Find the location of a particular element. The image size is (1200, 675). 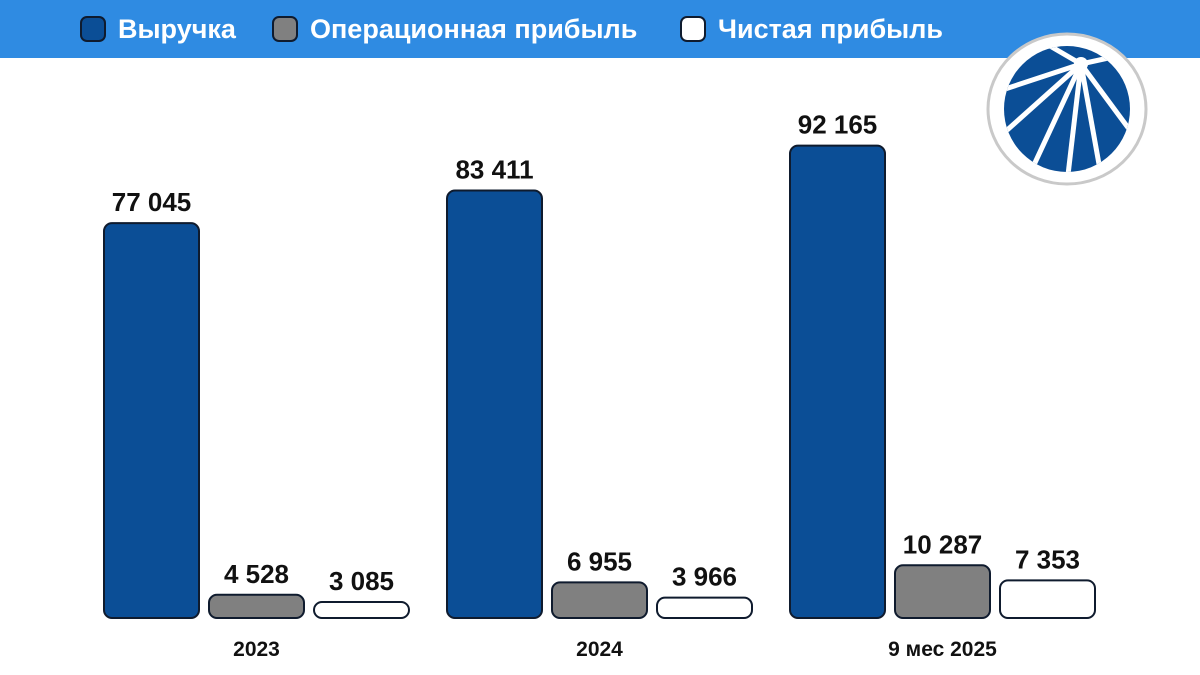

company-logo-icon is located at coordinates (1067, 109).